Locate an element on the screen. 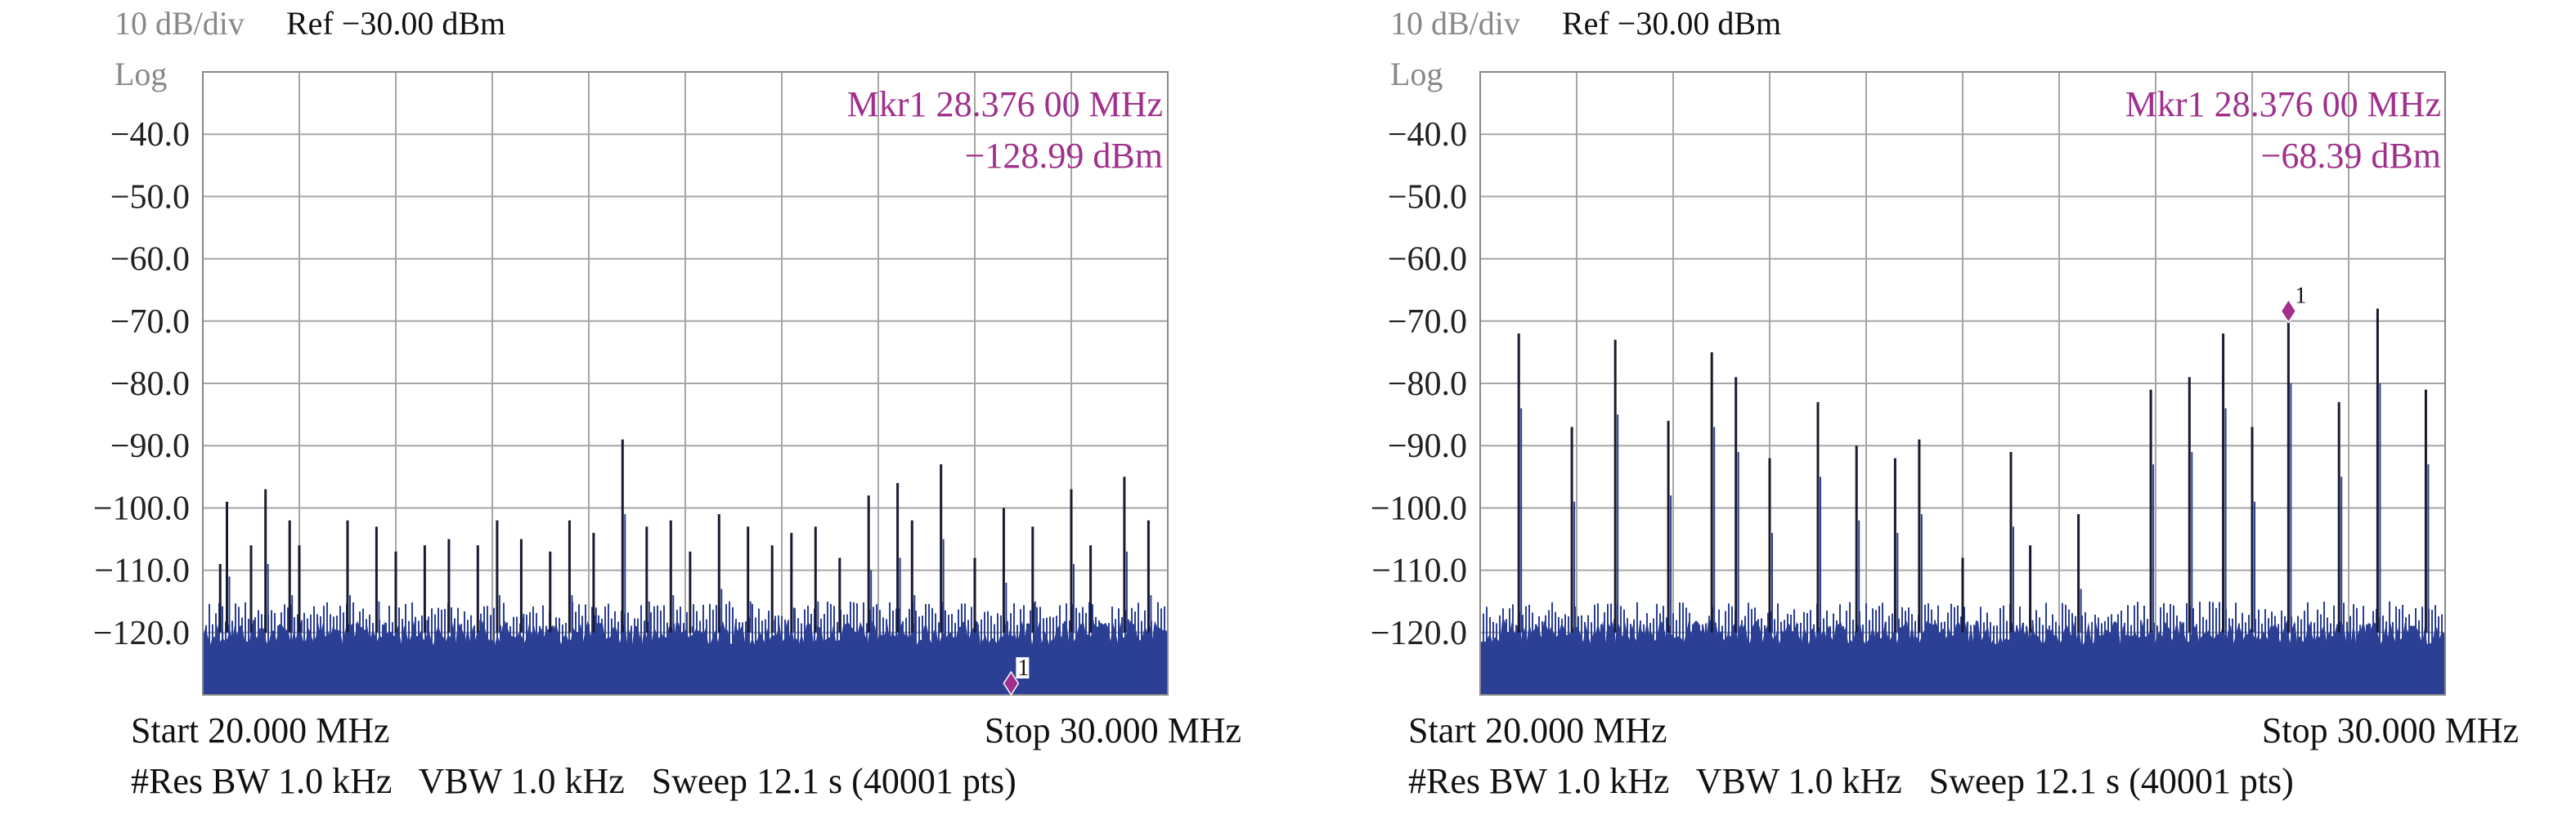  marker-right: 1 is located at coordinates (2293, 304).